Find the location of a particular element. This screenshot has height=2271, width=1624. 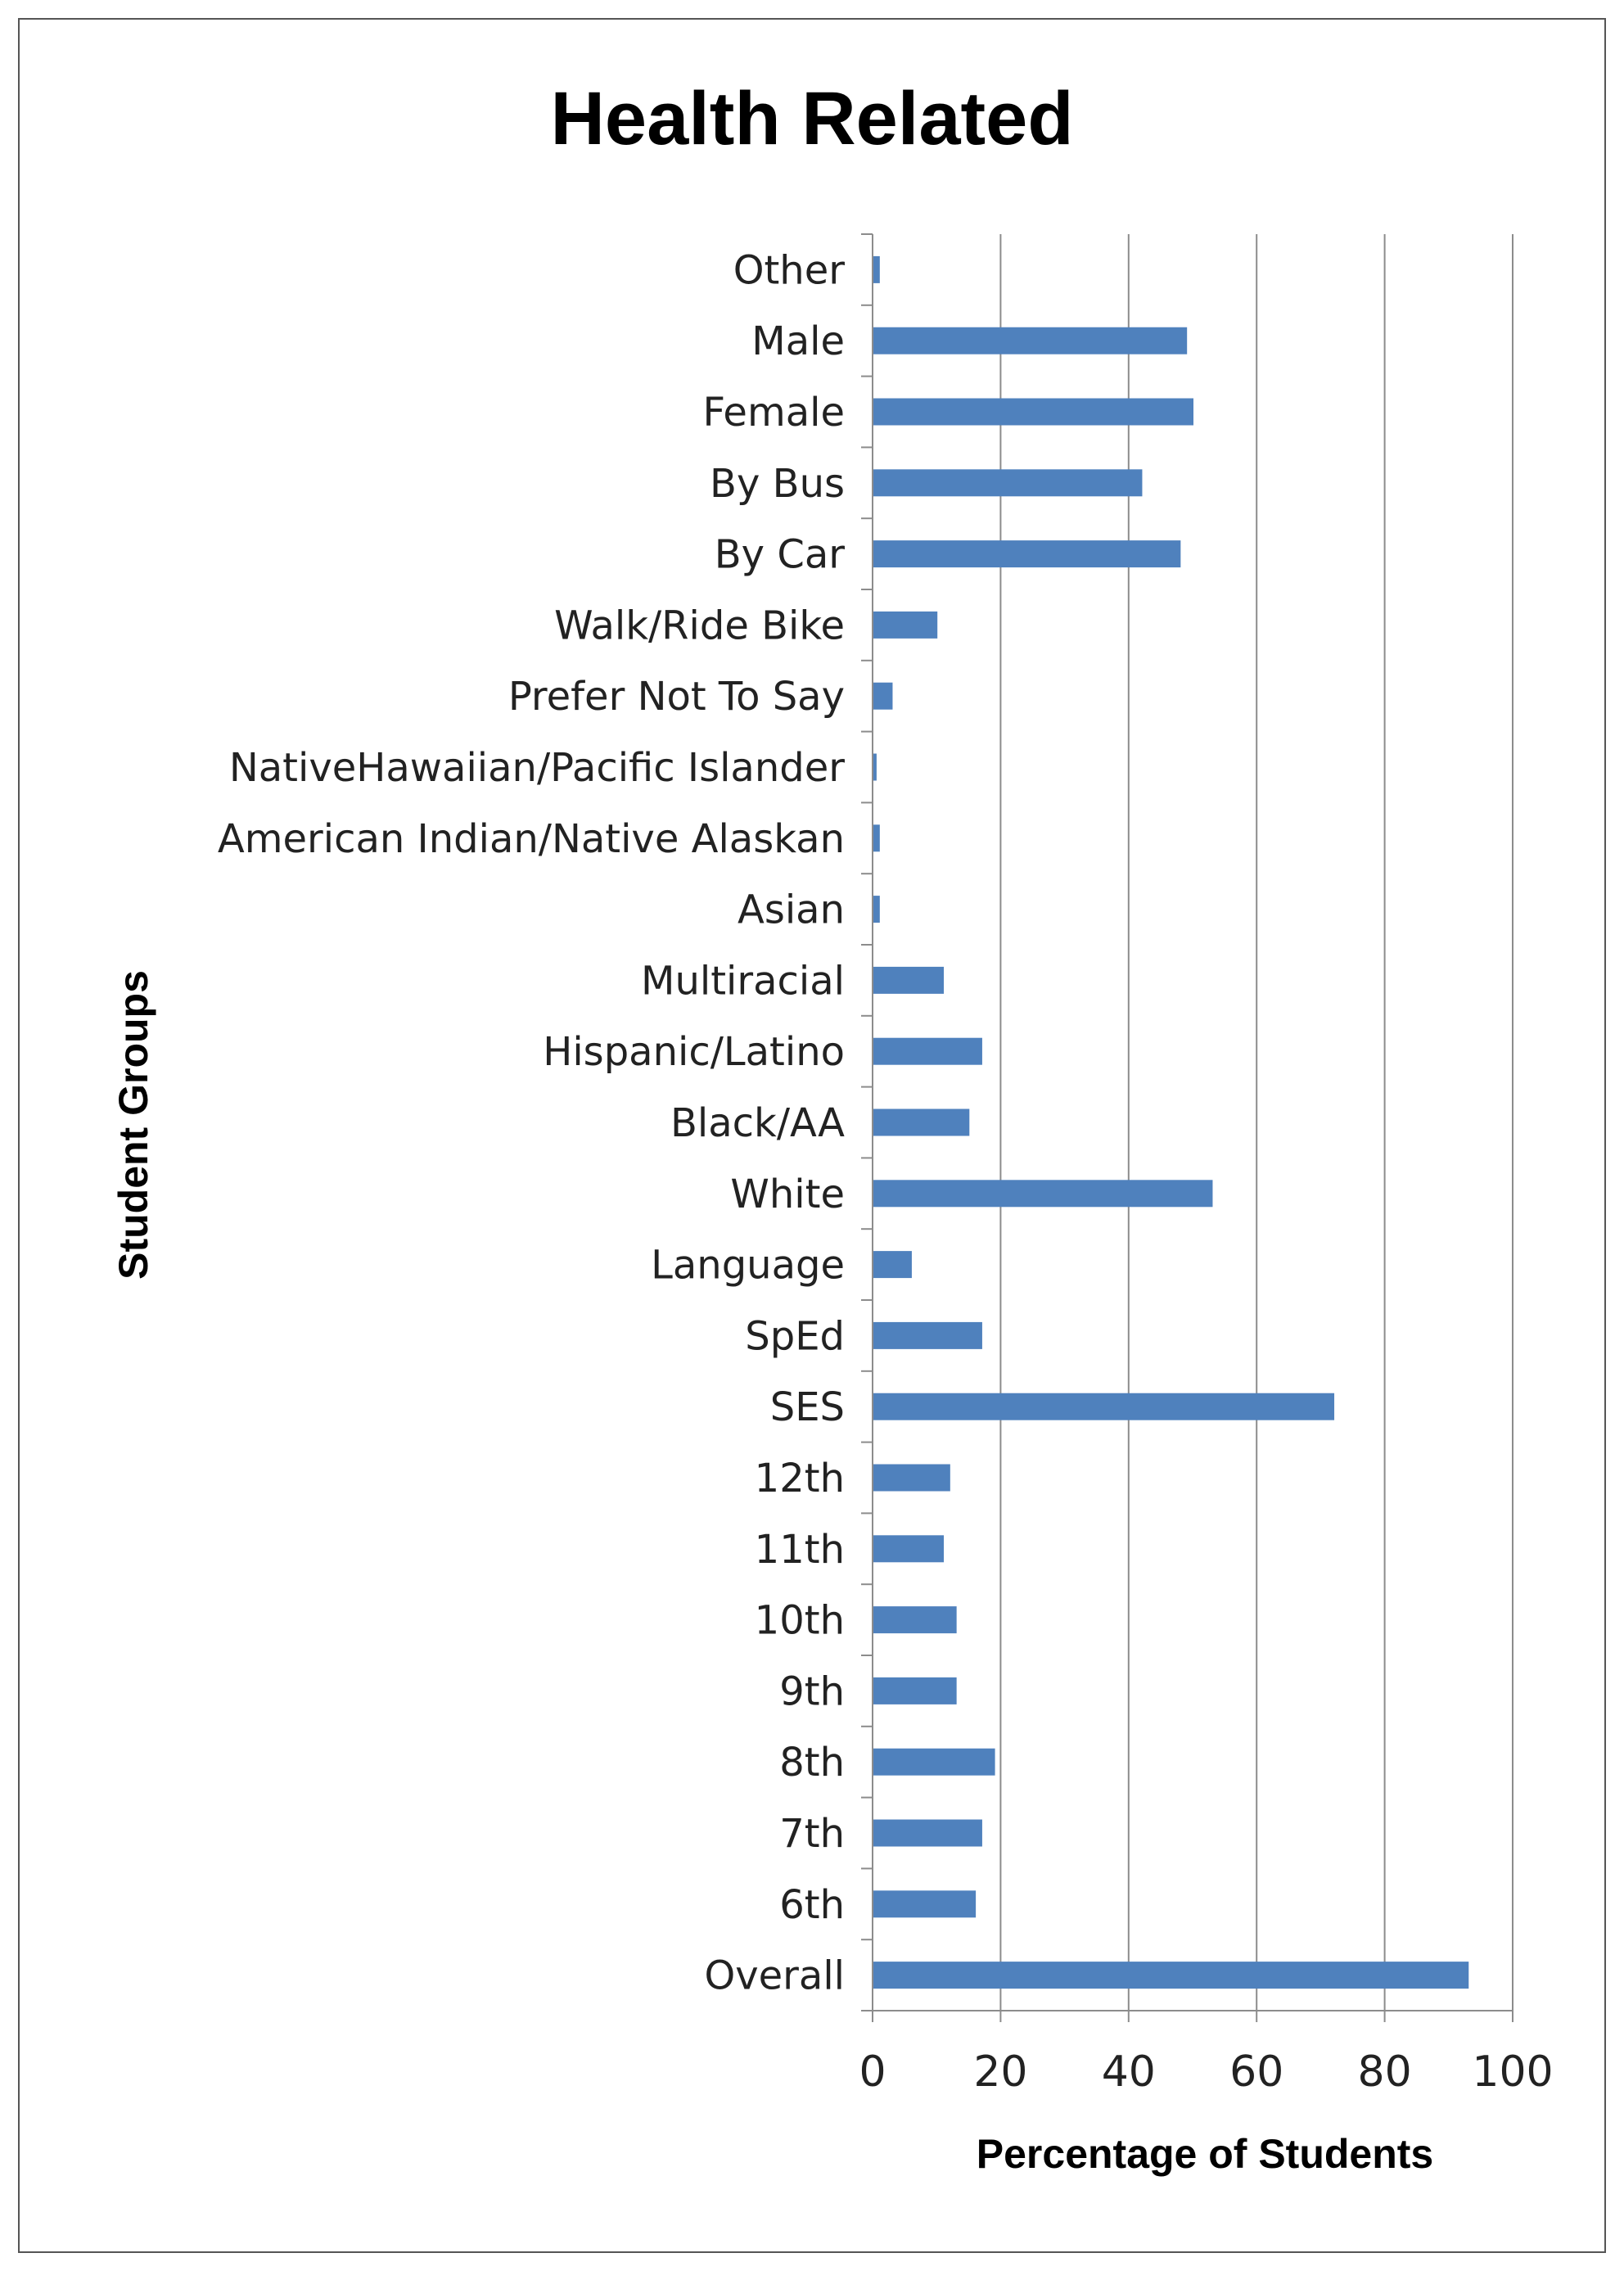

x-tick-label: 60 is located at coordinates (1256, 2072).